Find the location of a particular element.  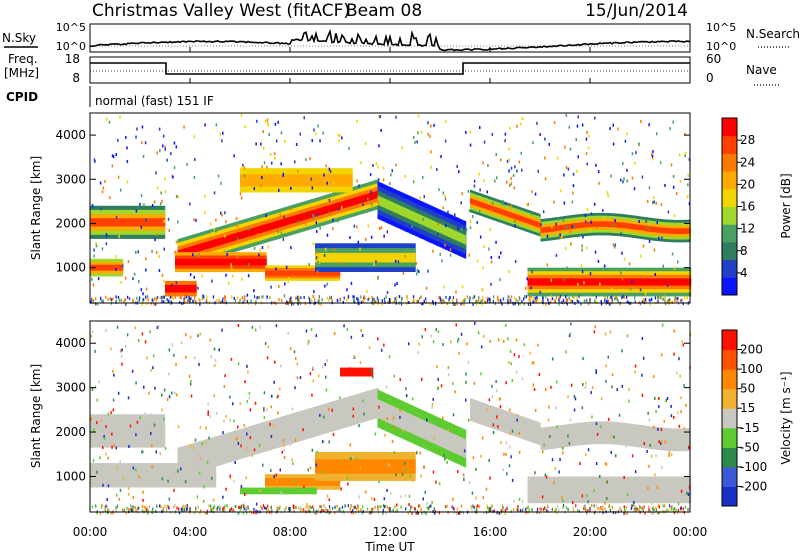

freq-panel: Freq. [MHz] 18 8 60 0 Nave is located at coordinates (392, 69).